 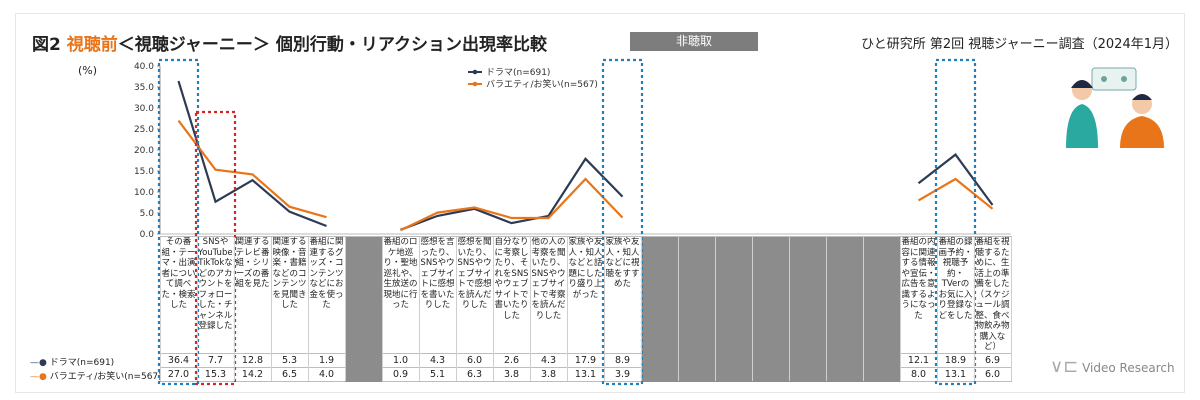 What do you see at coordinates (72, 363) in the screenshot?
I see `table-row-label-drama: —● ドラマ(n=691)` at bounding box center [72, 363].